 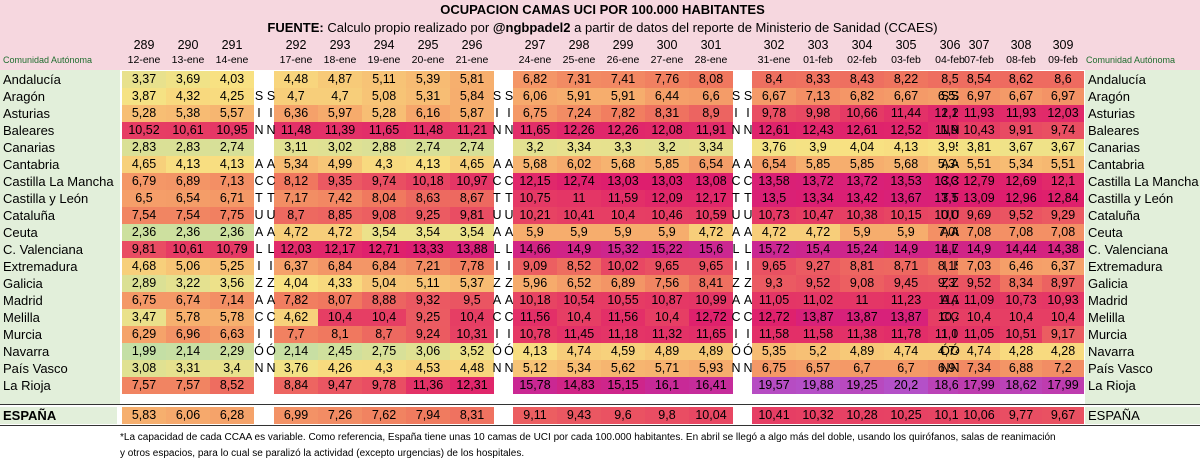 What do you see at coordinates (1021, 181) in the screenshot?
I see `data-cell: 12,69` at bounding box center [1021, 181].